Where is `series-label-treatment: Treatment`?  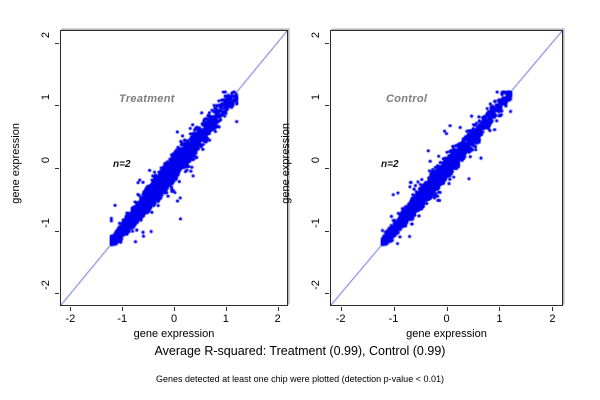 series-label-treatment: Treatment is located at coordinates (147, 99).